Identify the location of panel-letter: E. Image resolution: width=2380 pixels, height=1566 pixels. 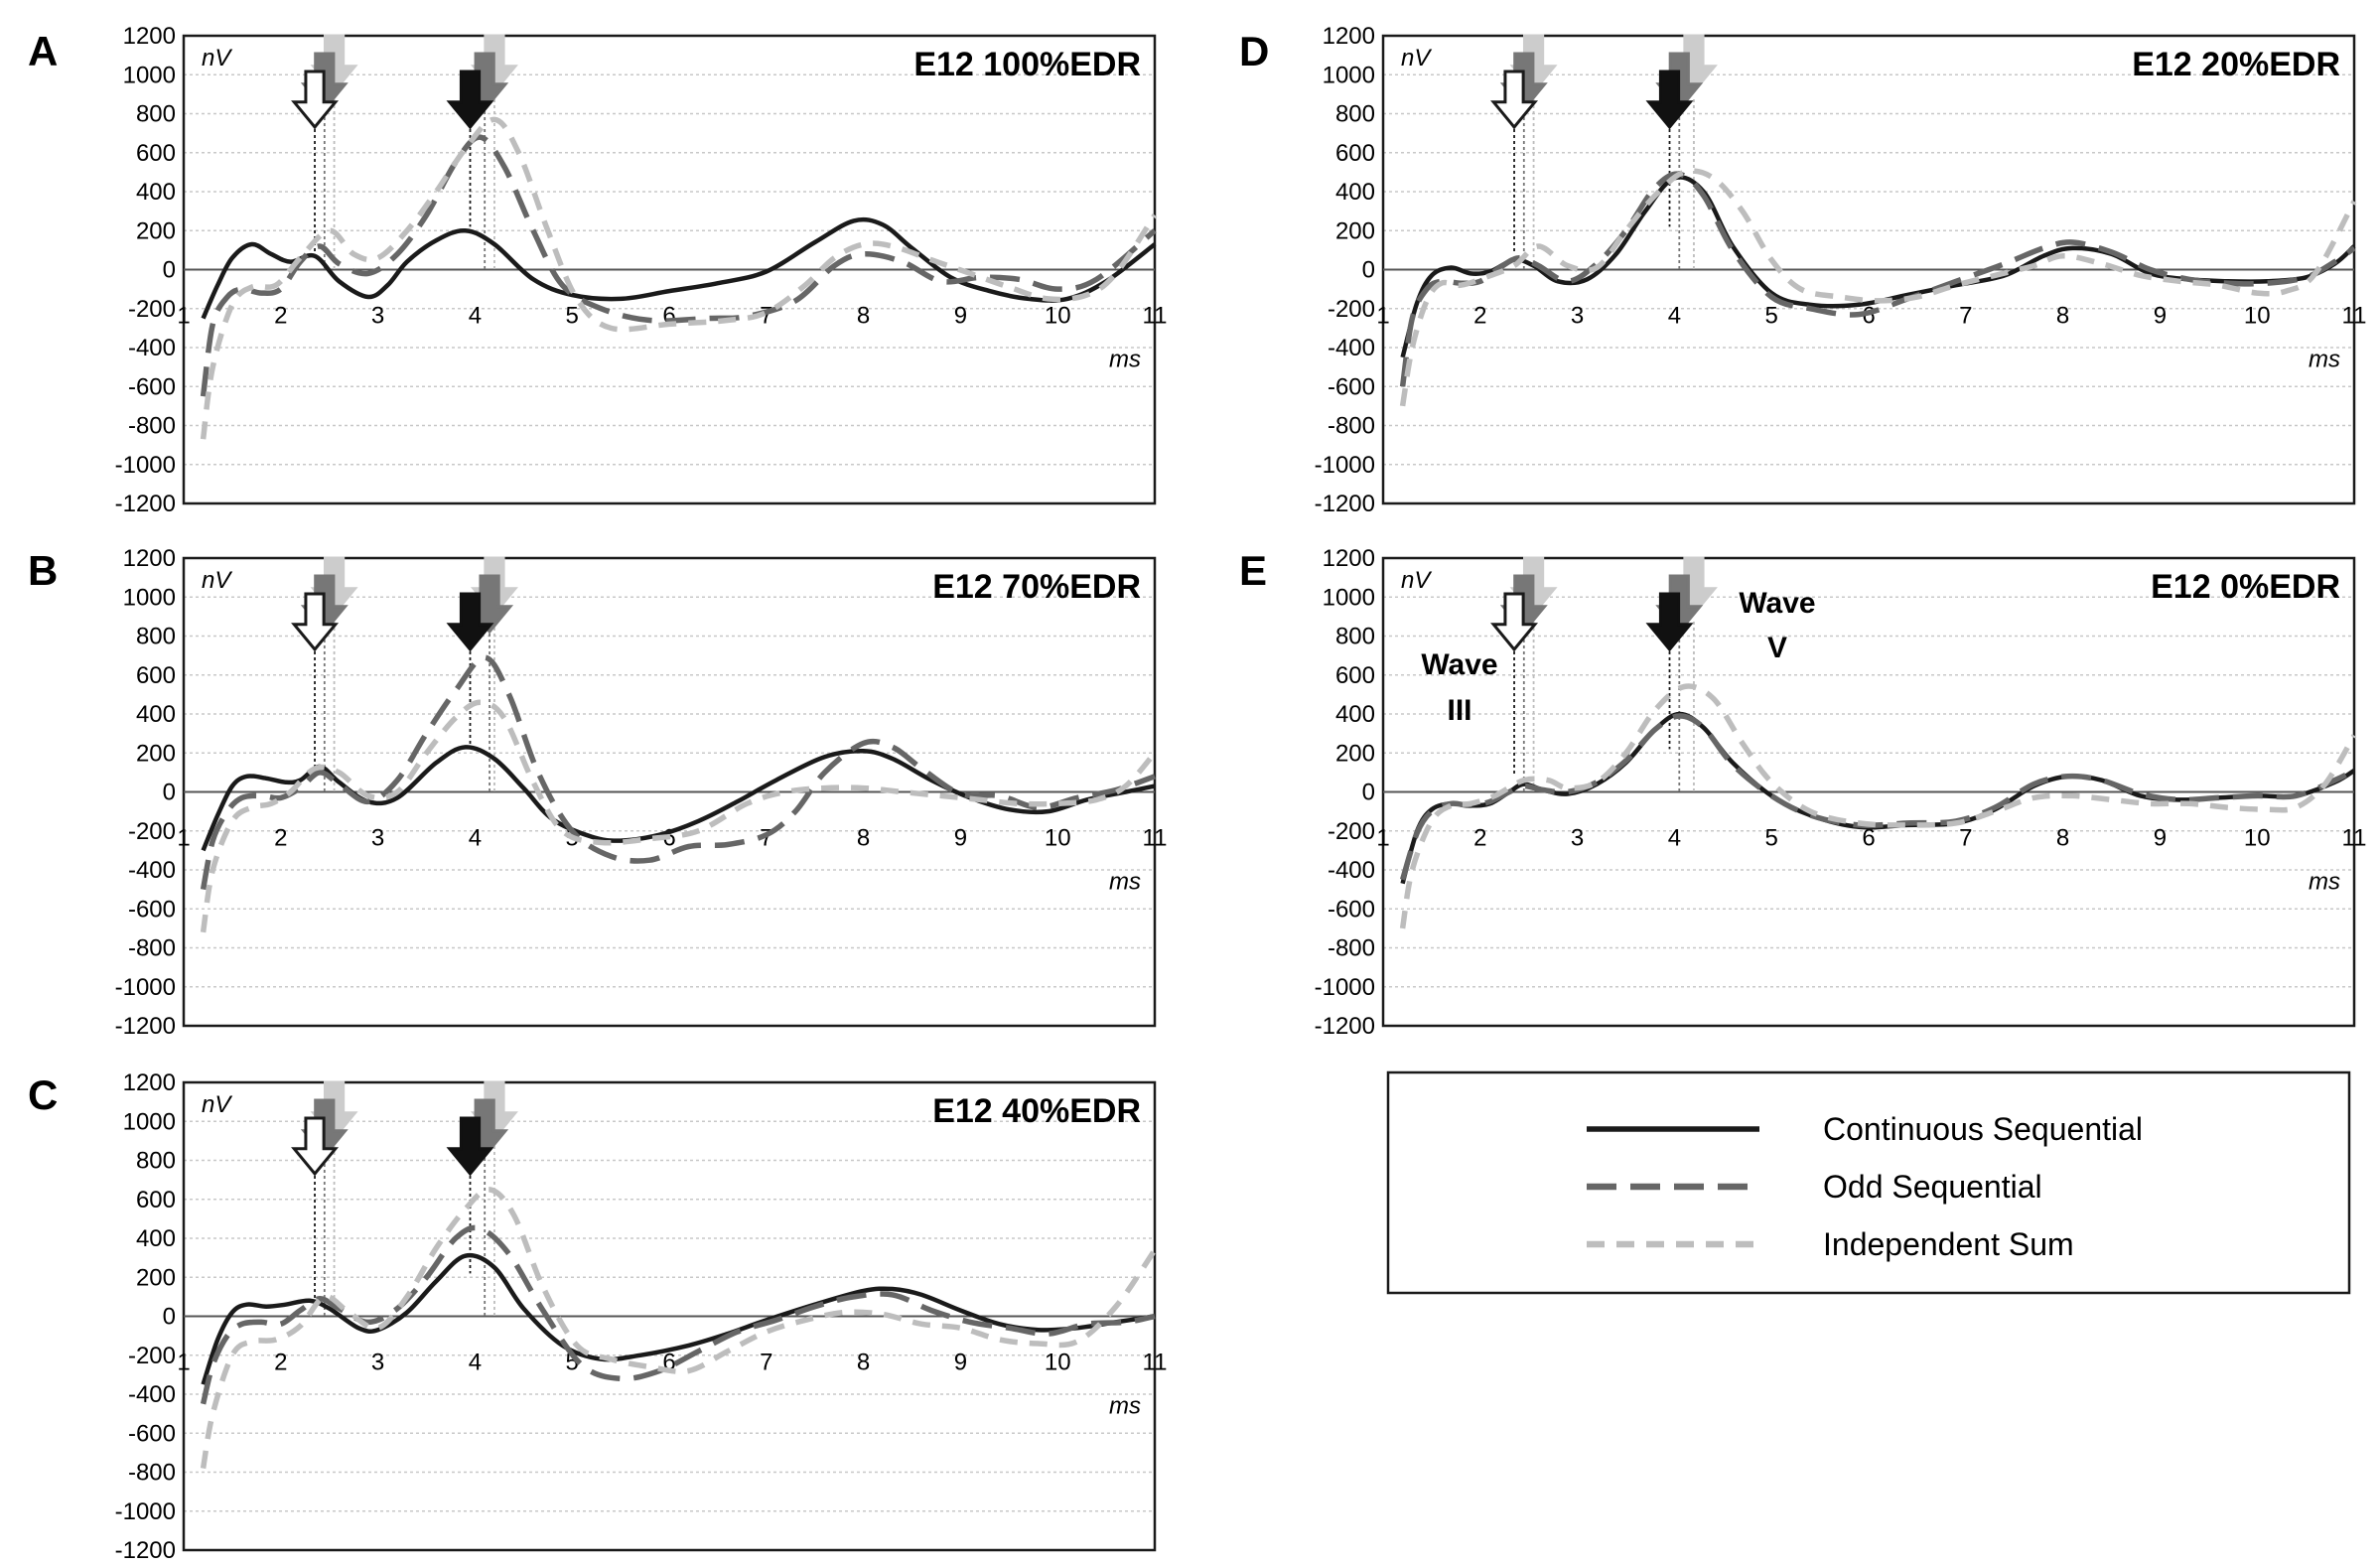
(1253, 570).